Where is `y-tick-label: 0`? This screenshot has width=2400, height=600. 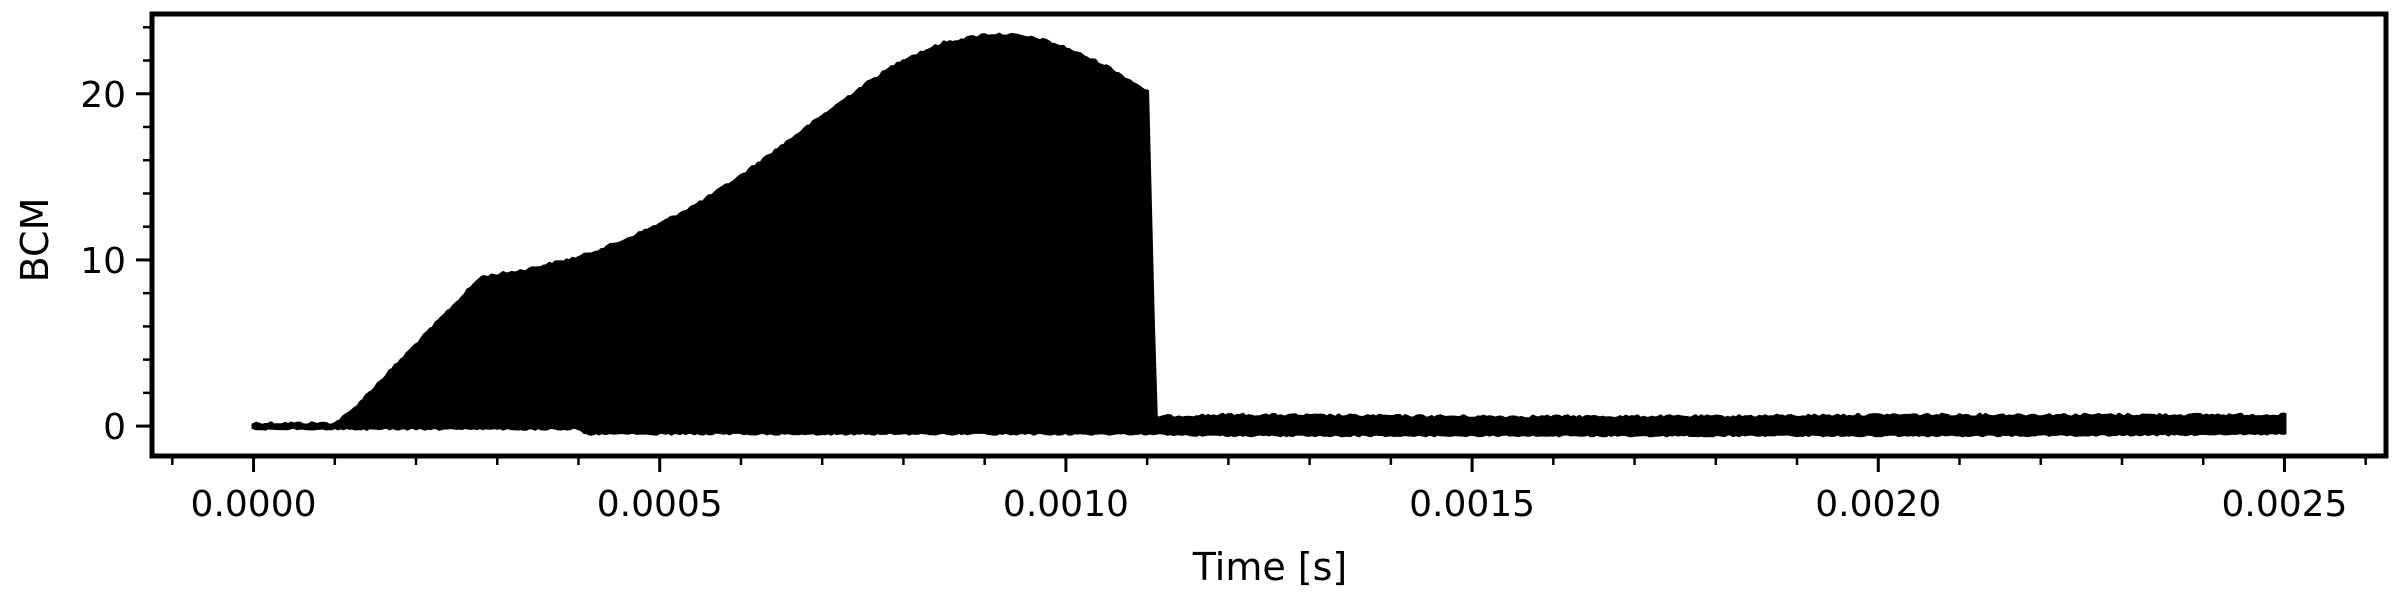 y-tick-label: 0 is located at coordinates (114, 427).